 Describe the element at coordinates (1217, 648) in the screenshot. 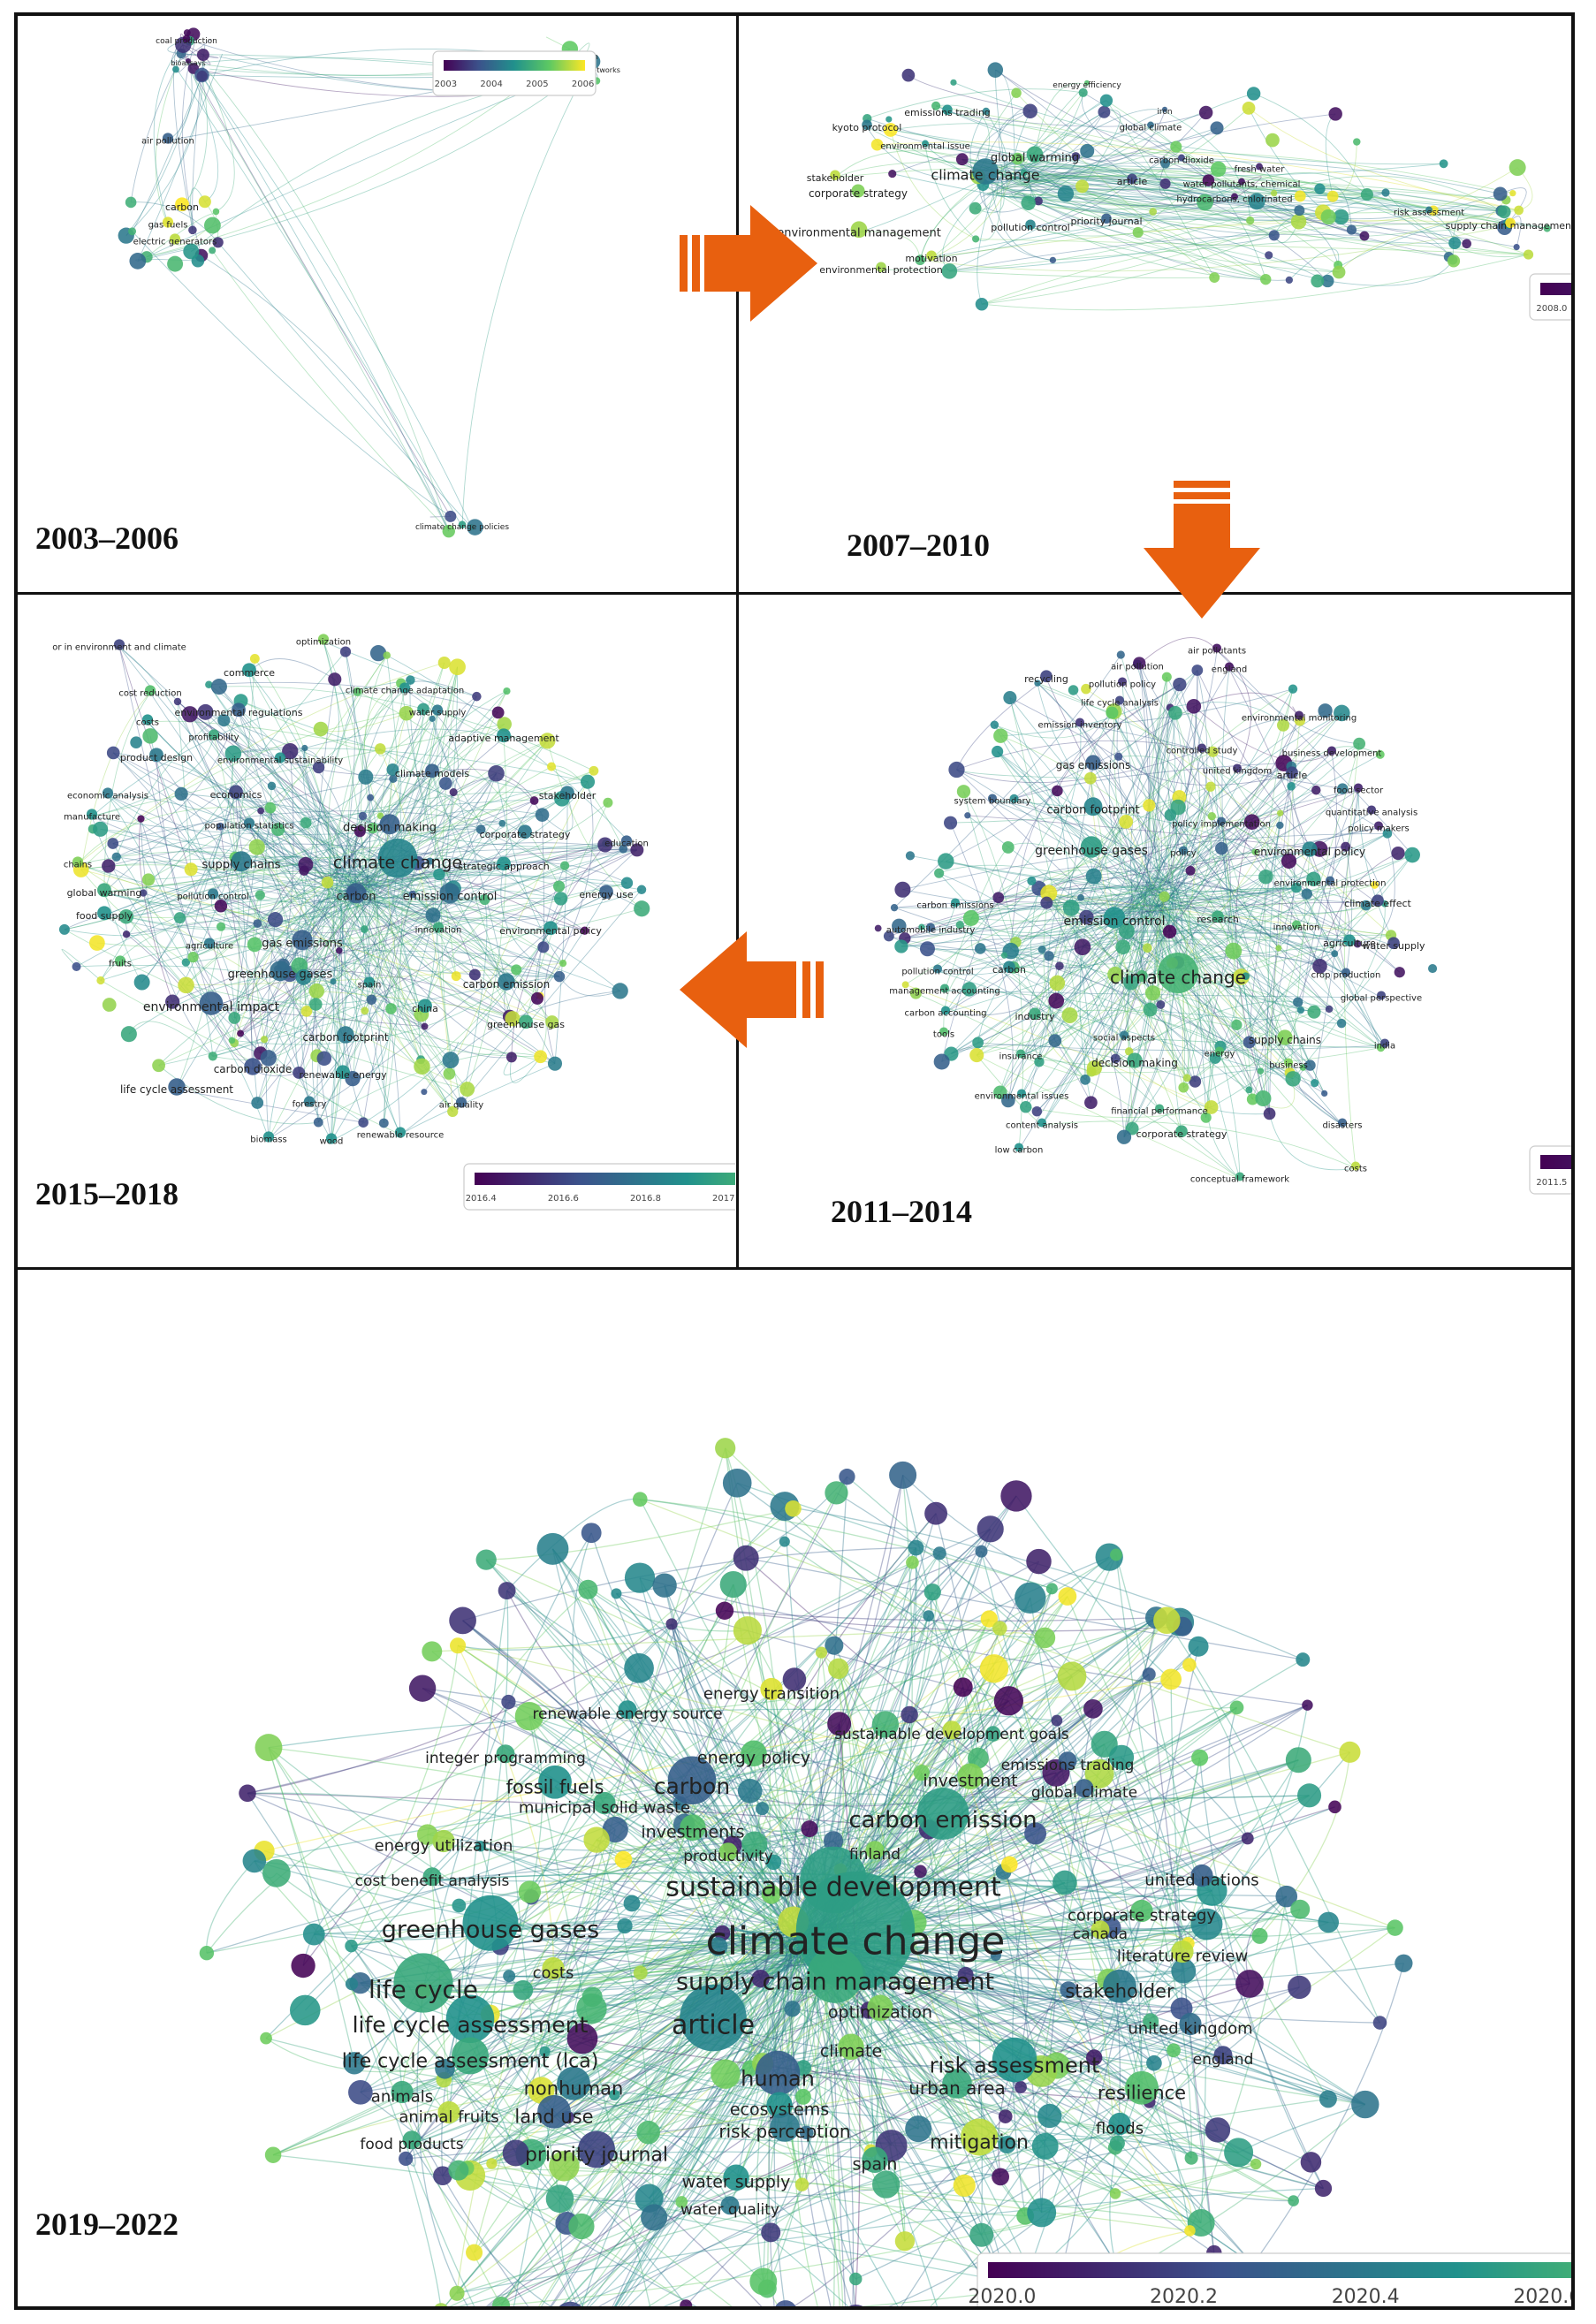

I see `keyword-node-air-pollutants` at that location.